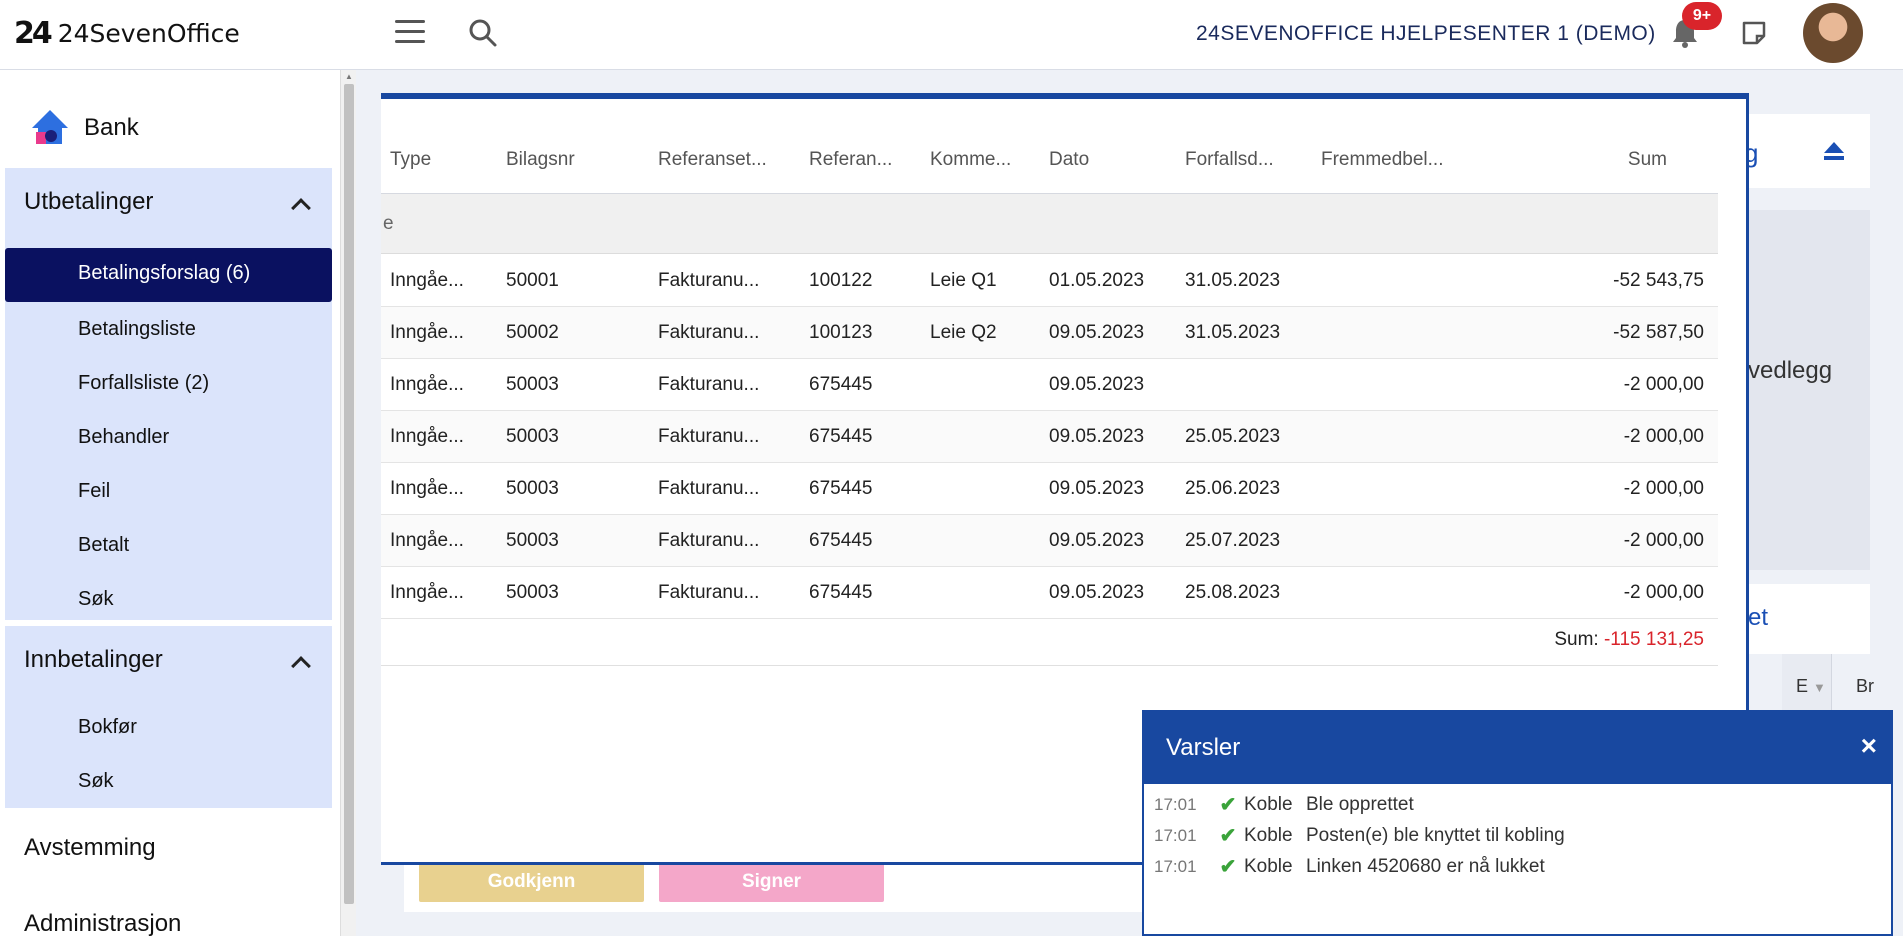  What do you see at coordinates (1653, 639) in the screenshot?
I see `total-value: -115 131,25` at bounding box center [1653, 639].